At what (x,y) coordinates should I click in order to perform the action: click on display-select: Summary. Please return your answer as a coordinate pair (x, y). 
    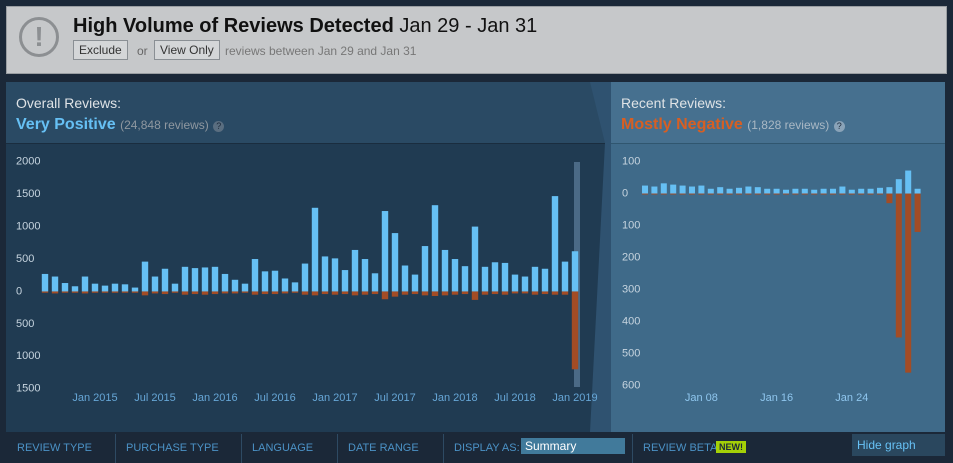
    Looking at the image, I should click on (573, 446).